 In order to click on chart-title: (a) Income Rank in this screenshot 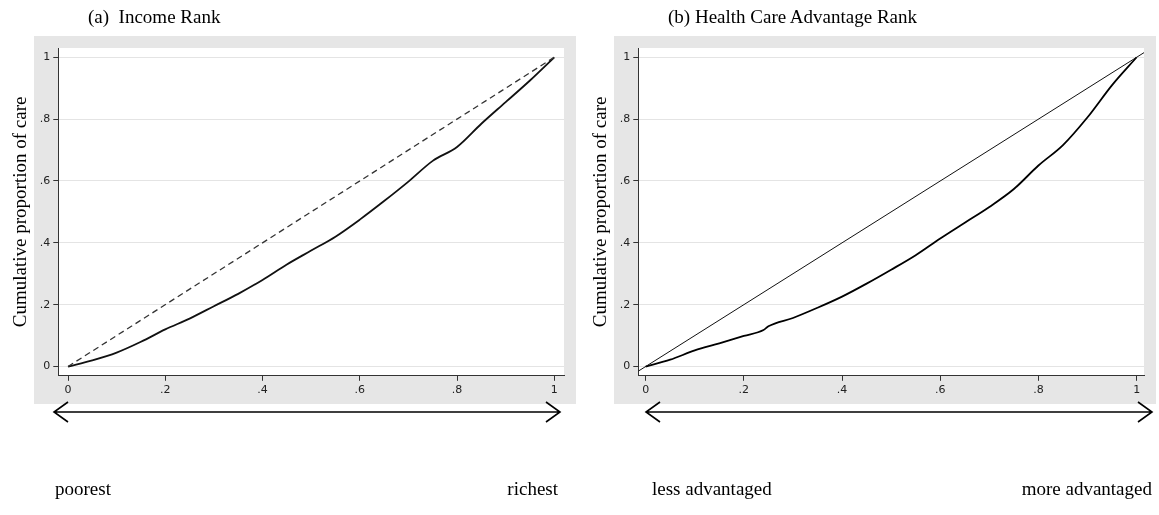, I will do `click(154, 17)`.